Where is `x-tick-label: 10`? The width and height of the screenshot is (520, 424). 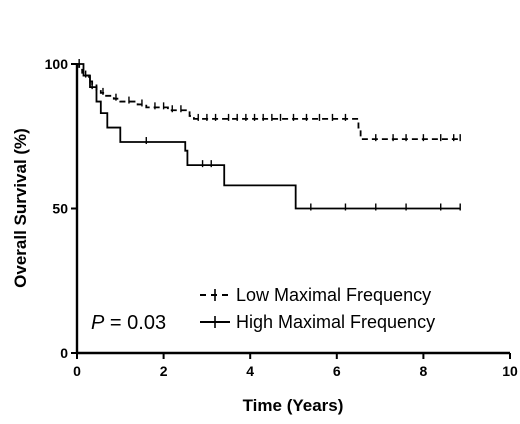
x-tick-label: 10 is located at coordinates (510, 371).